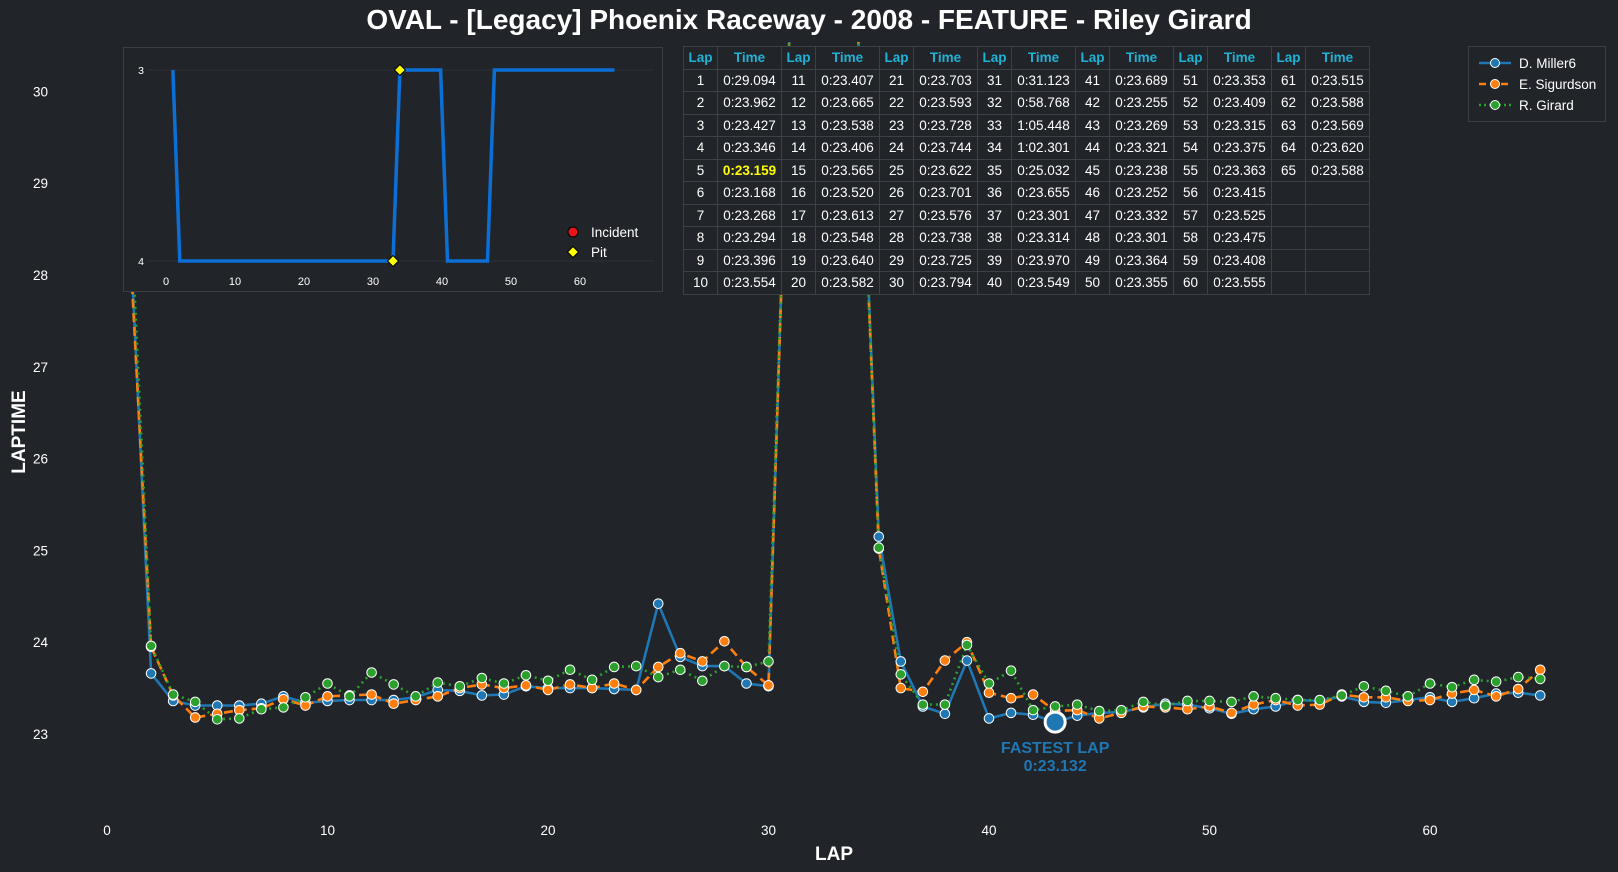 The width and height of the screenshot is (1618, 872). What do you see at coordinates (896, 193) in the screenshot?
I see `lap-number-cell: 26` at bounding box center [896, 193].